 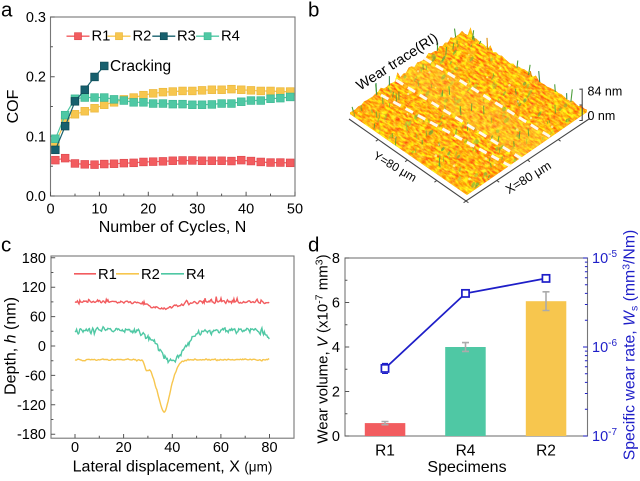 I want to click on svg-text: R3, so click(x=186, y=36).